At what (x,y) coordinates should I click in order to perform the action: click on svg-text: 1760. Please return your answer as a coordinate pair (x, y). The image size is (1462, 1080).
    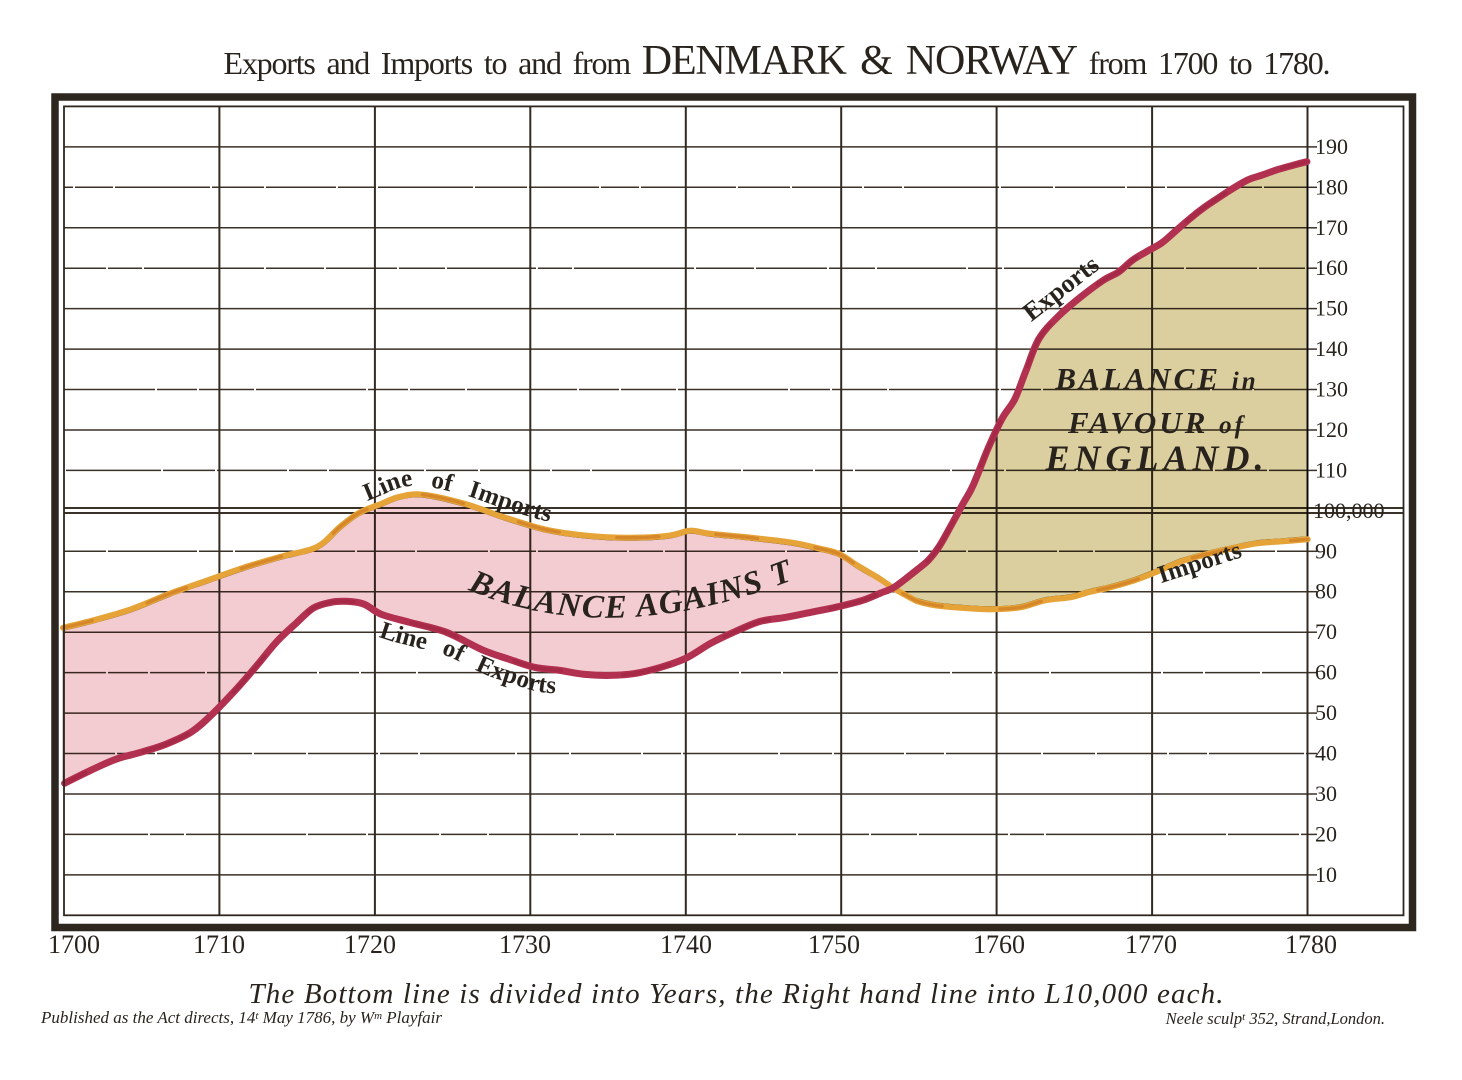
    Looking at the image, I should click on (999, 944).